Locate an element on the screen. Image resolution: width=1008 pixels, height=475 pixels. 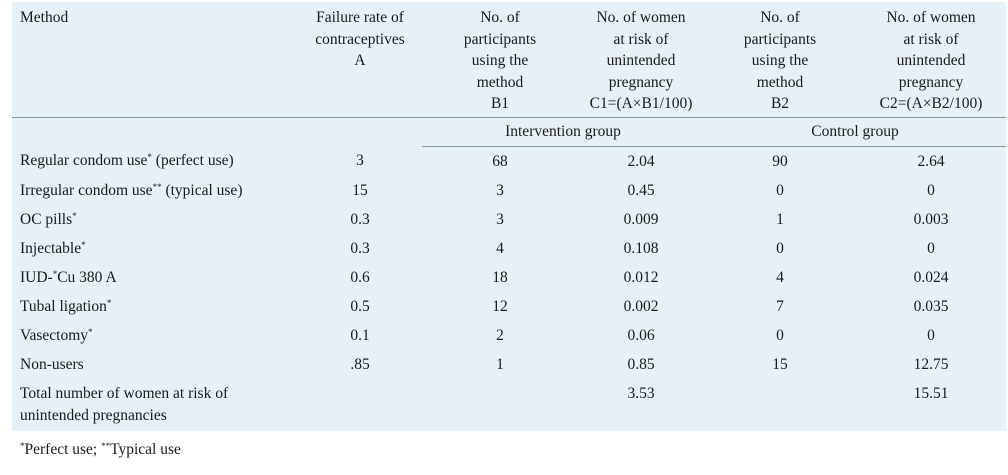
header-b2: No. of participants using the method B2 is located at coordinates (780, 60).